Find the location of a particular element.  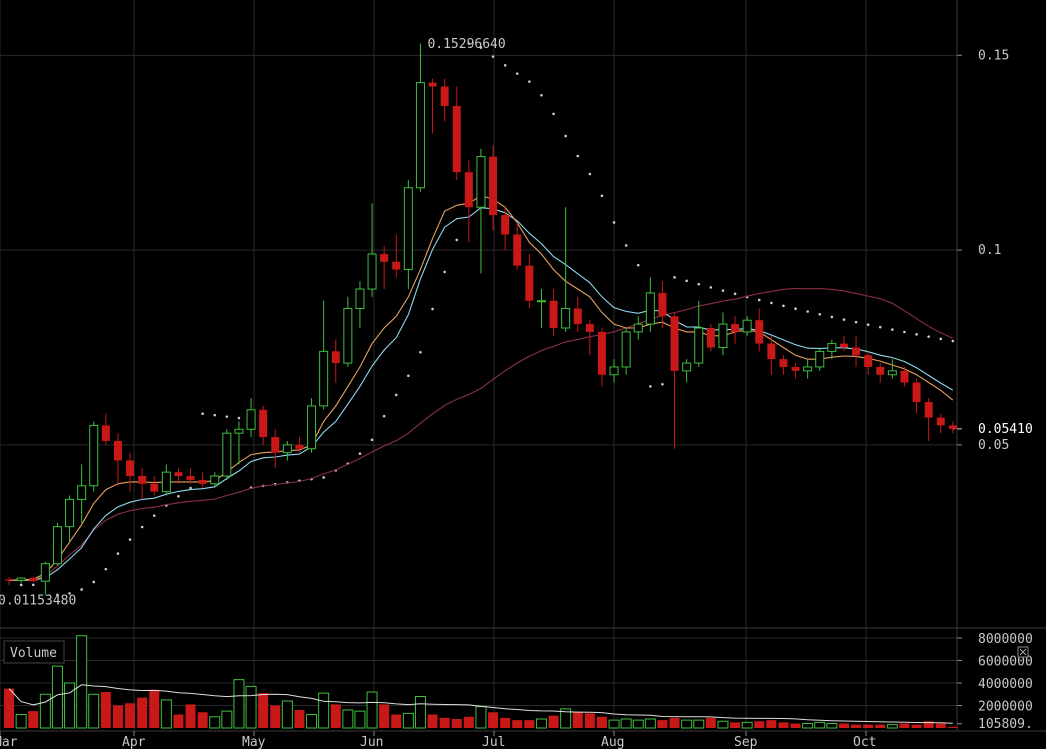

close-icon-x is located at coordinates (1023, 652).